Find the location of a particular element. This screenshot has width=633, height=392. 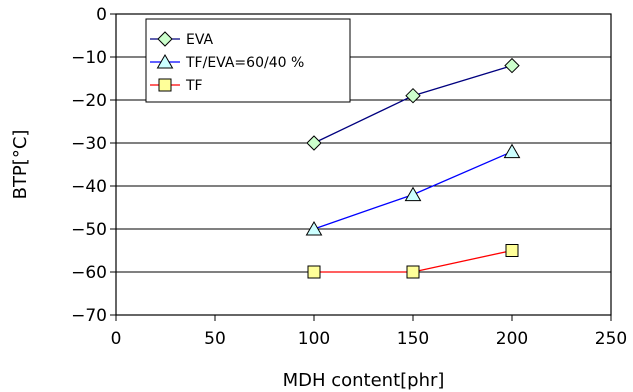

legend-box is located at coordinates (248, 60).